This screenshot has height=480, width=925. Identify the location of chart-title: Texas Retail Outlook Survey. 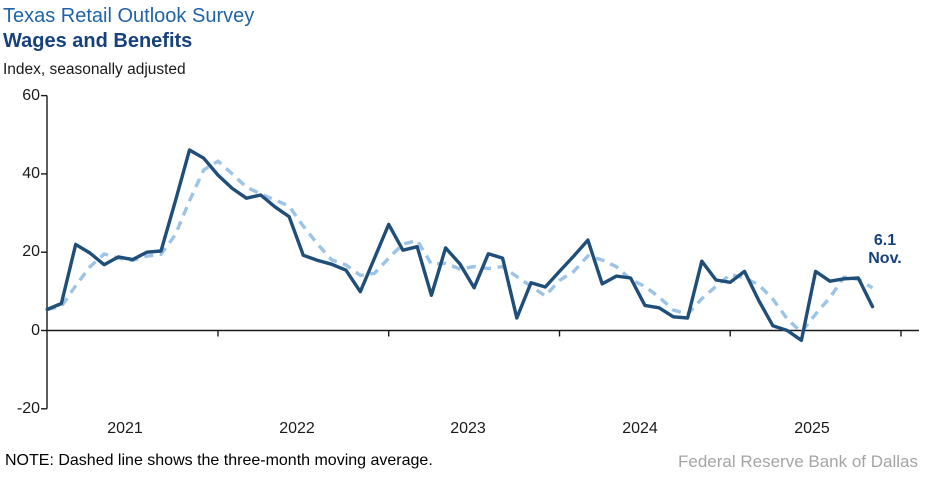
(129, 16).